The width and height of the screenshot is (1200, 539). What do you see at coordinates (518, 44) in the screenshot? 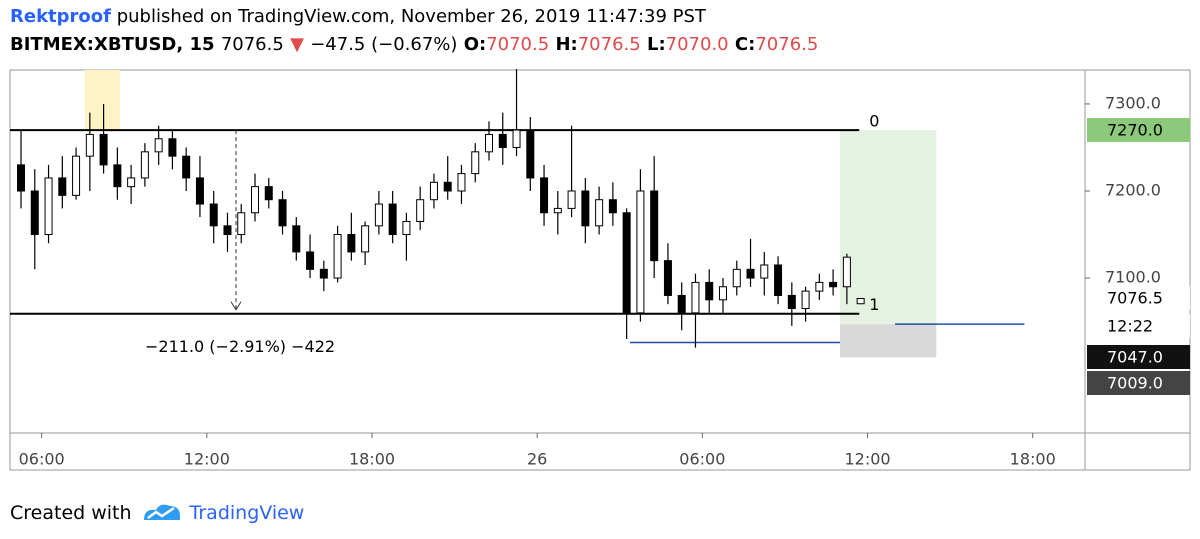
I see `o: 7070.5` at bounding box center [518, 44].